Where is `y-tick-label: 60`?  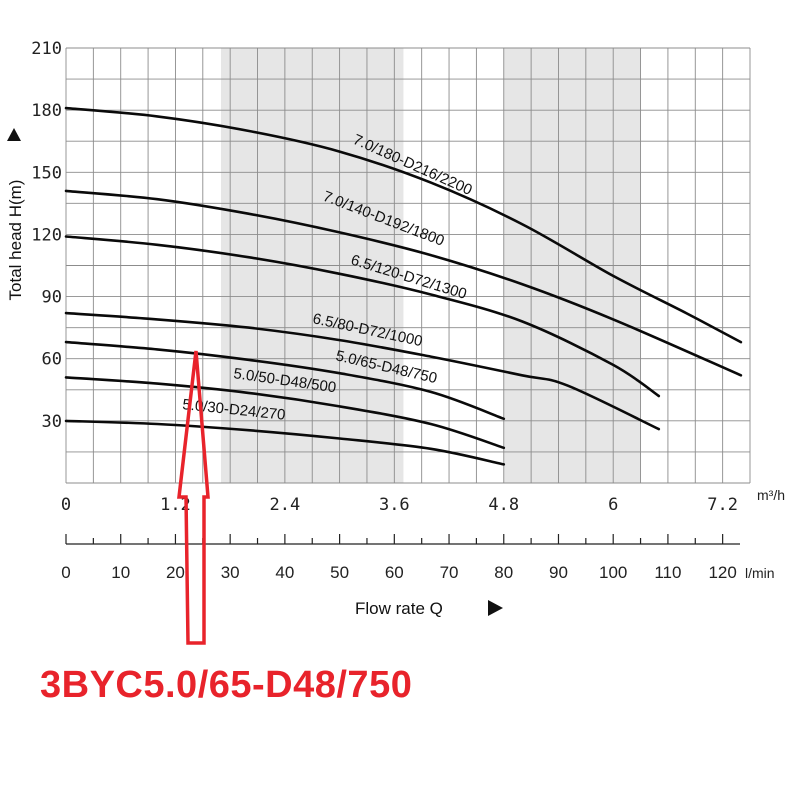 y-tick-label: 60 is located at coordinates (52, 360).